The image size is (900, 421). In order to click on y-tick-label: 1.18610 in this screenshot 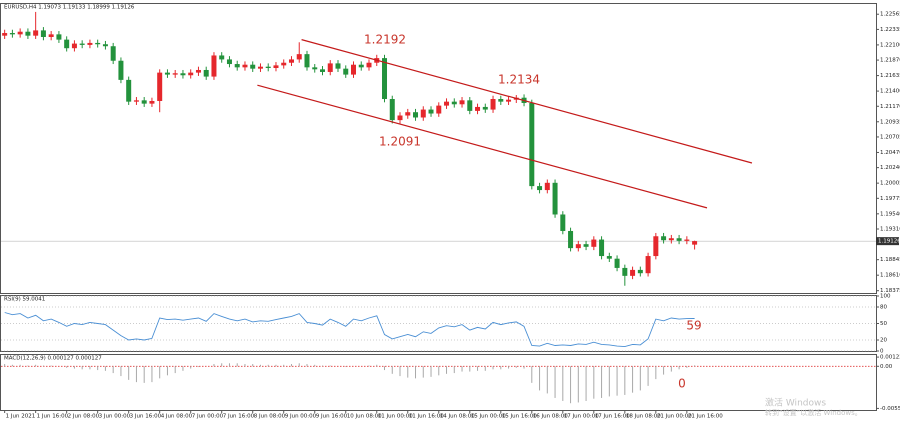, I will do `click(890, 276)`.